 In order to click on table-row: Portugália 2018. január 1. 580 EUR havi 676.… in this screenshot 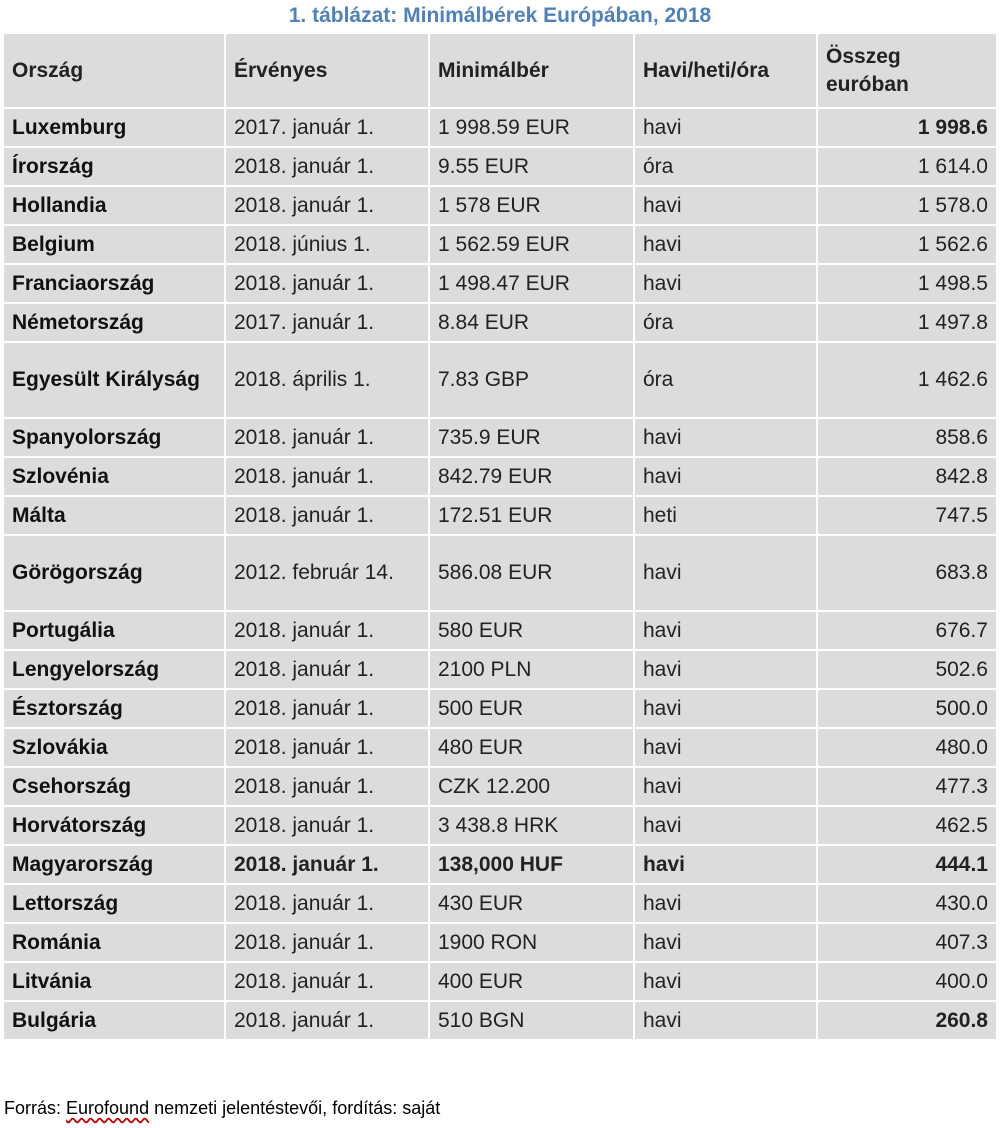, I will do `click(500, 630)`.